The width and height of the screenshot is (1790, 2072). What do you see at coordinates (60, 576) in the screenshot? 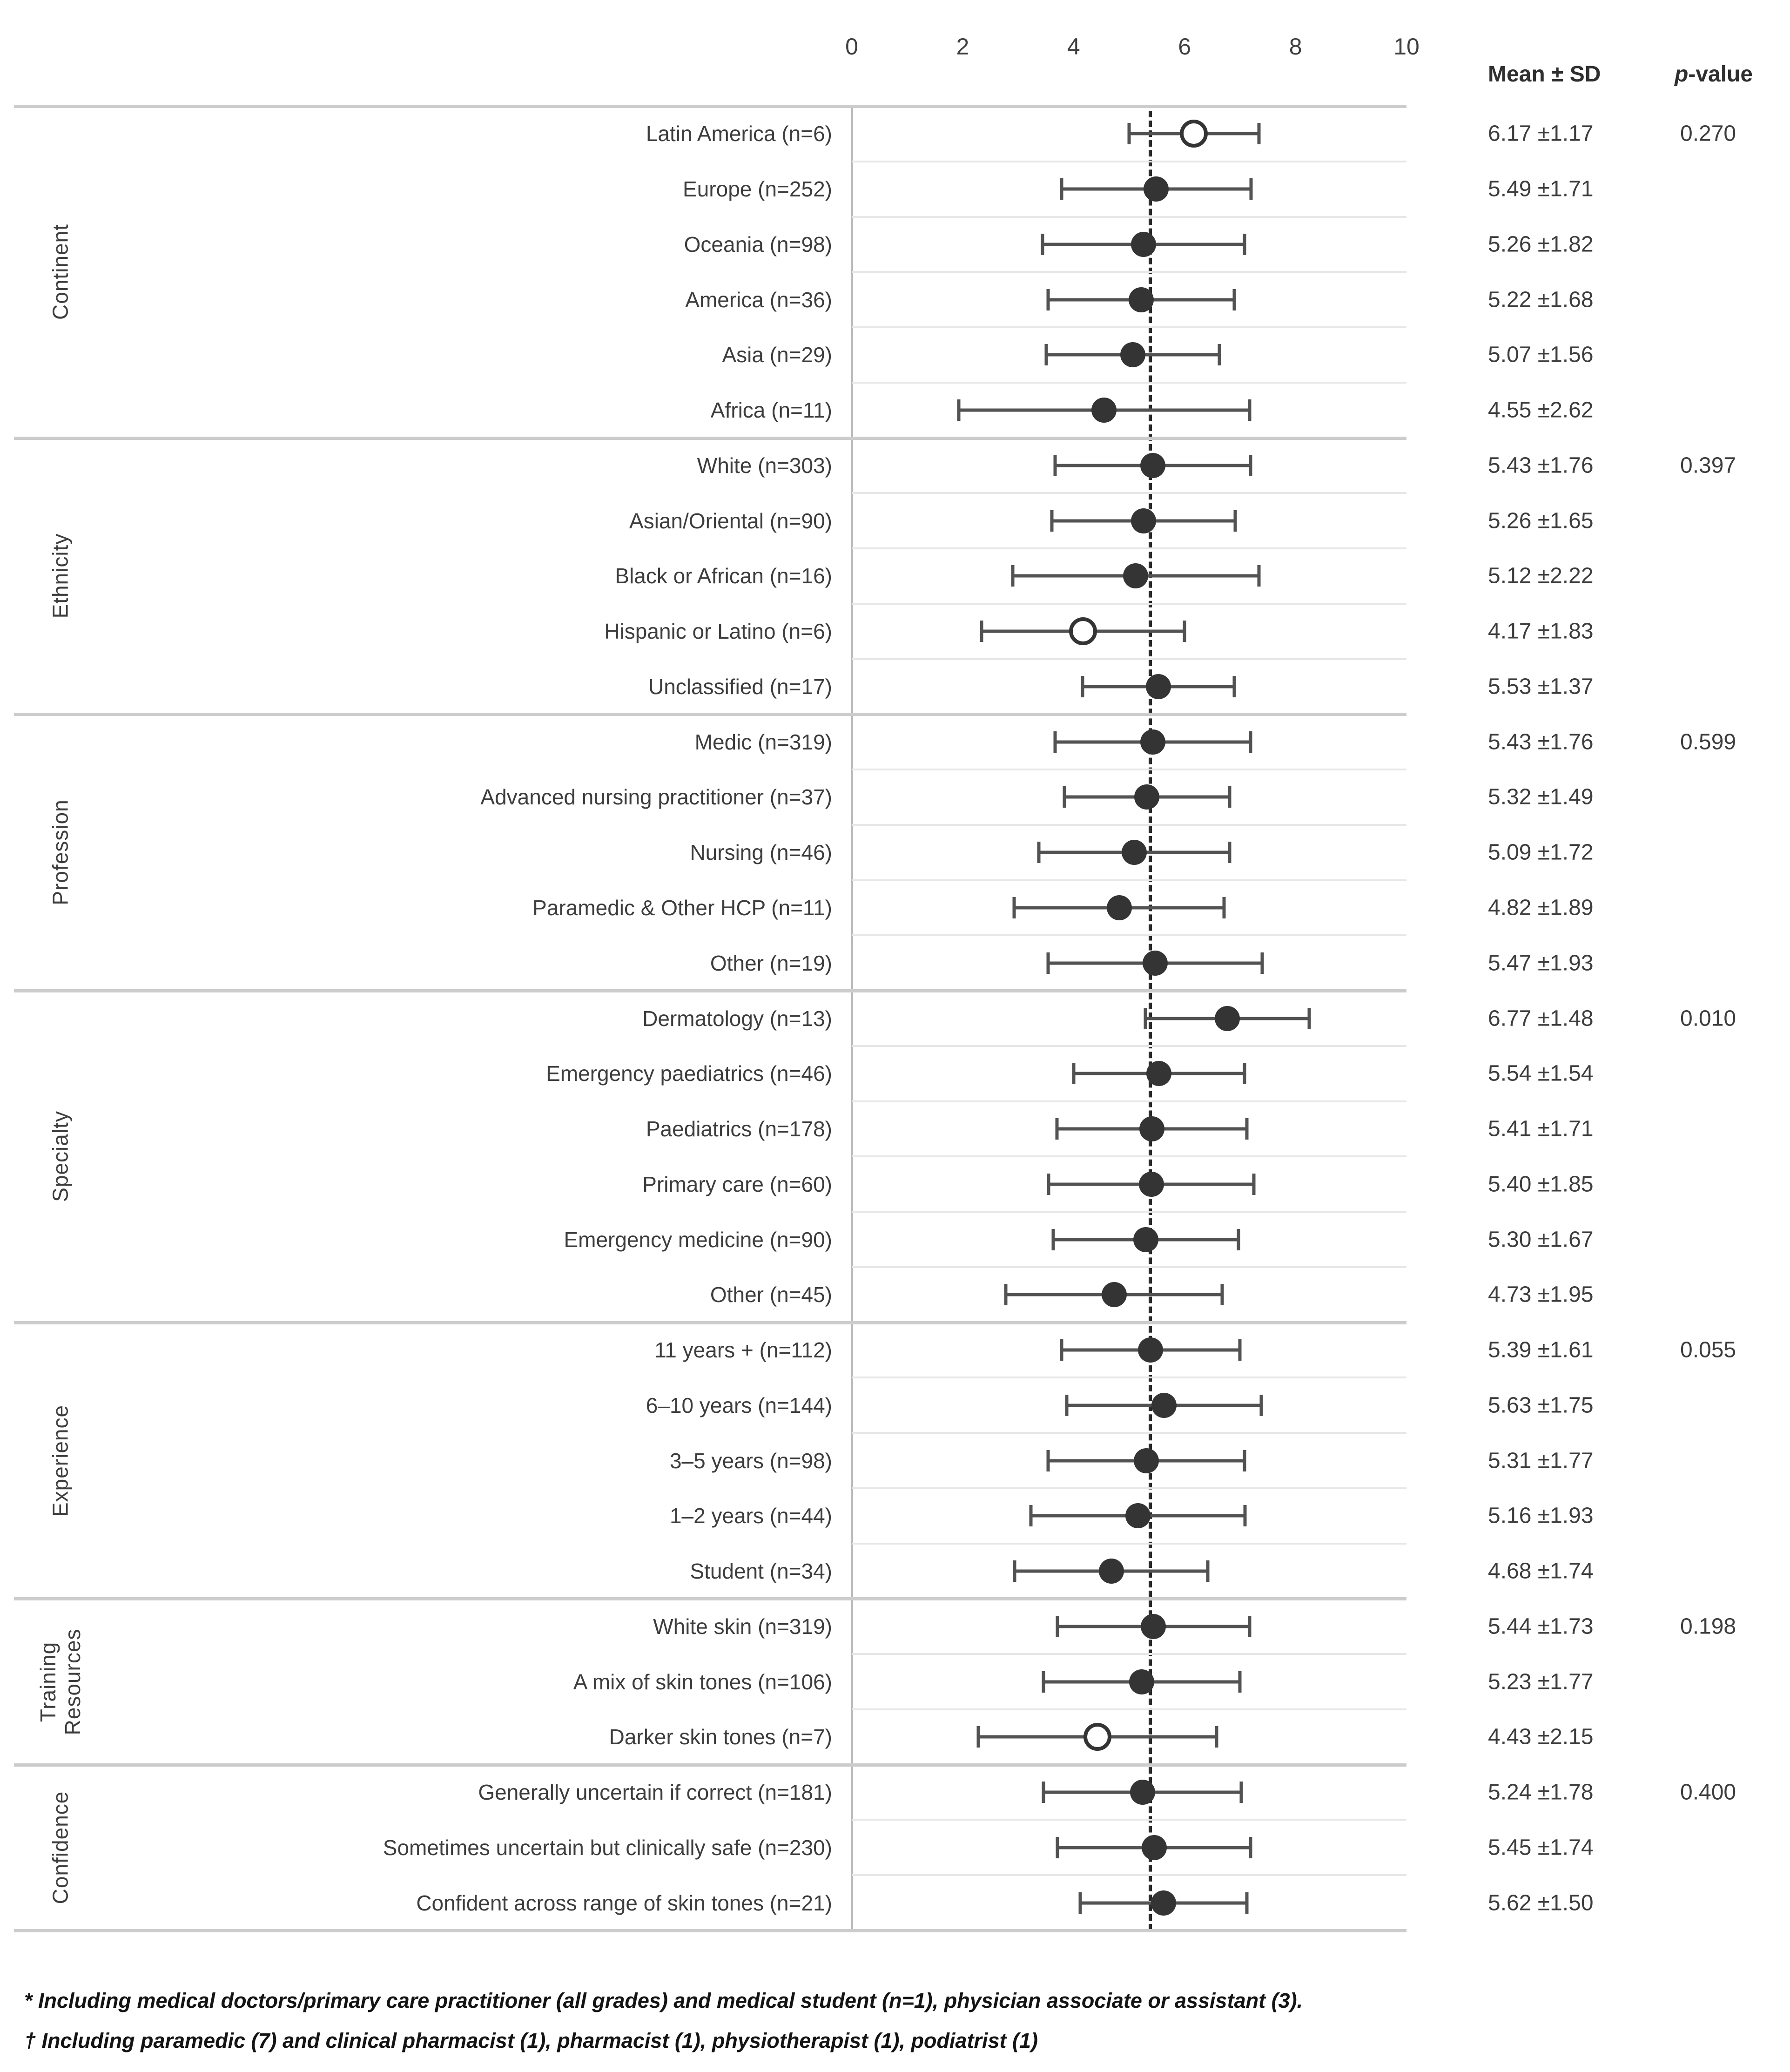
I see `category-label-ethnicity: Ethnicity` at bounding box center [60, 576].